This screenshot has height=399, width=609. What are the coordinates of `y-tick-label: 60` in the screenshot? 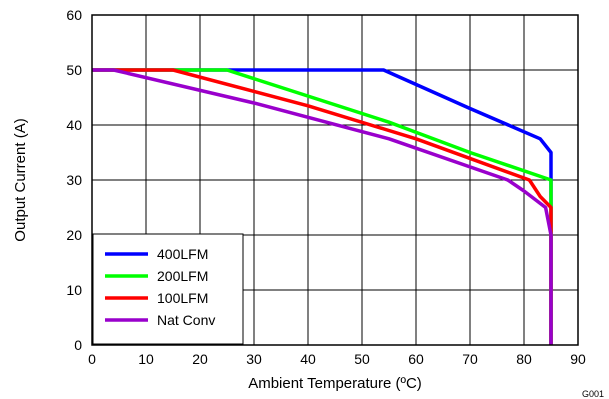 It's located at (74, 15).